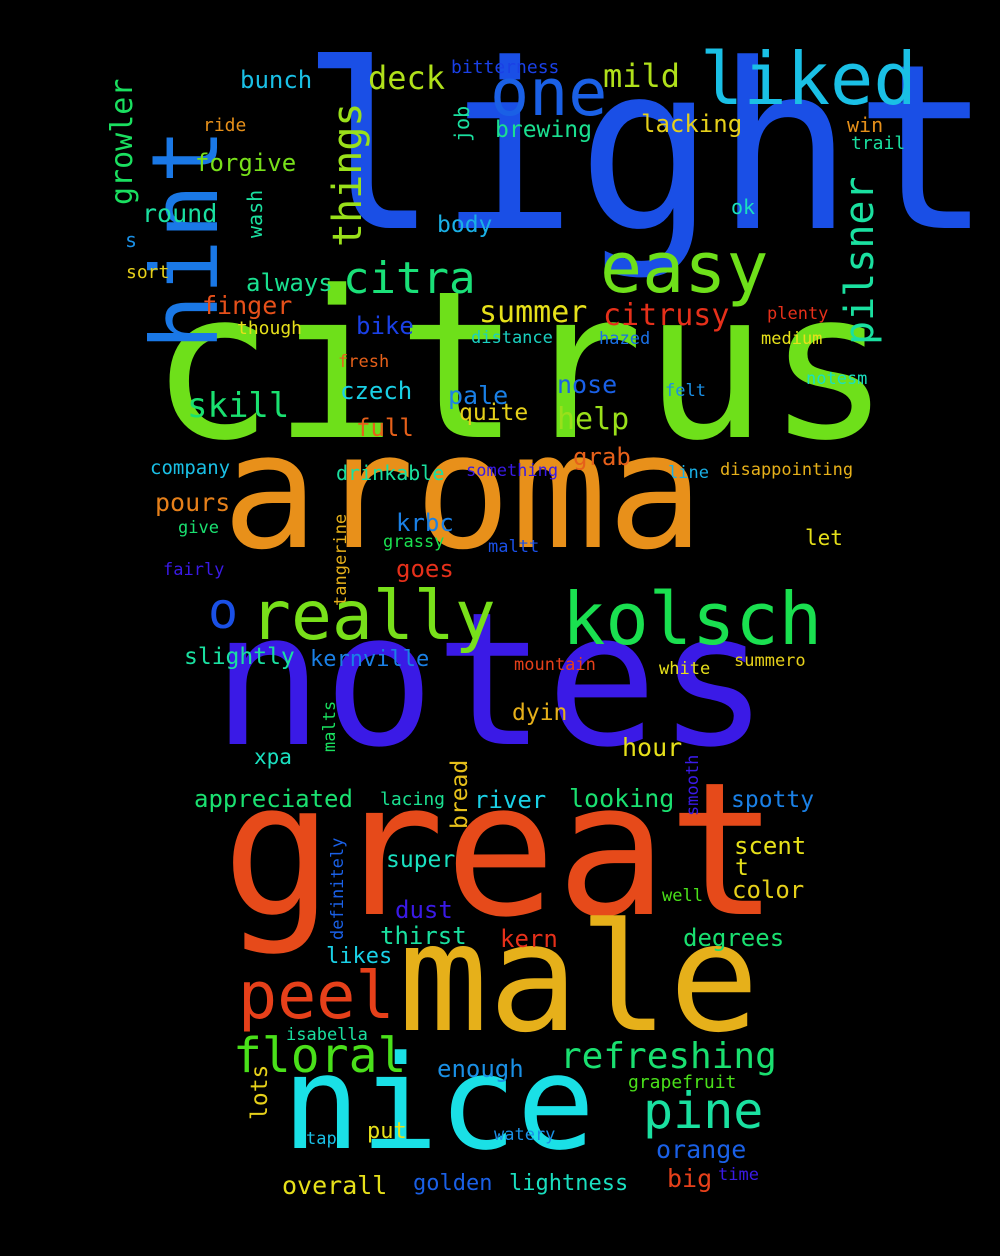 The width and height of the screenshot is (1000, 1256). I want to click on word-lacing: lacing, so click(413, 799).